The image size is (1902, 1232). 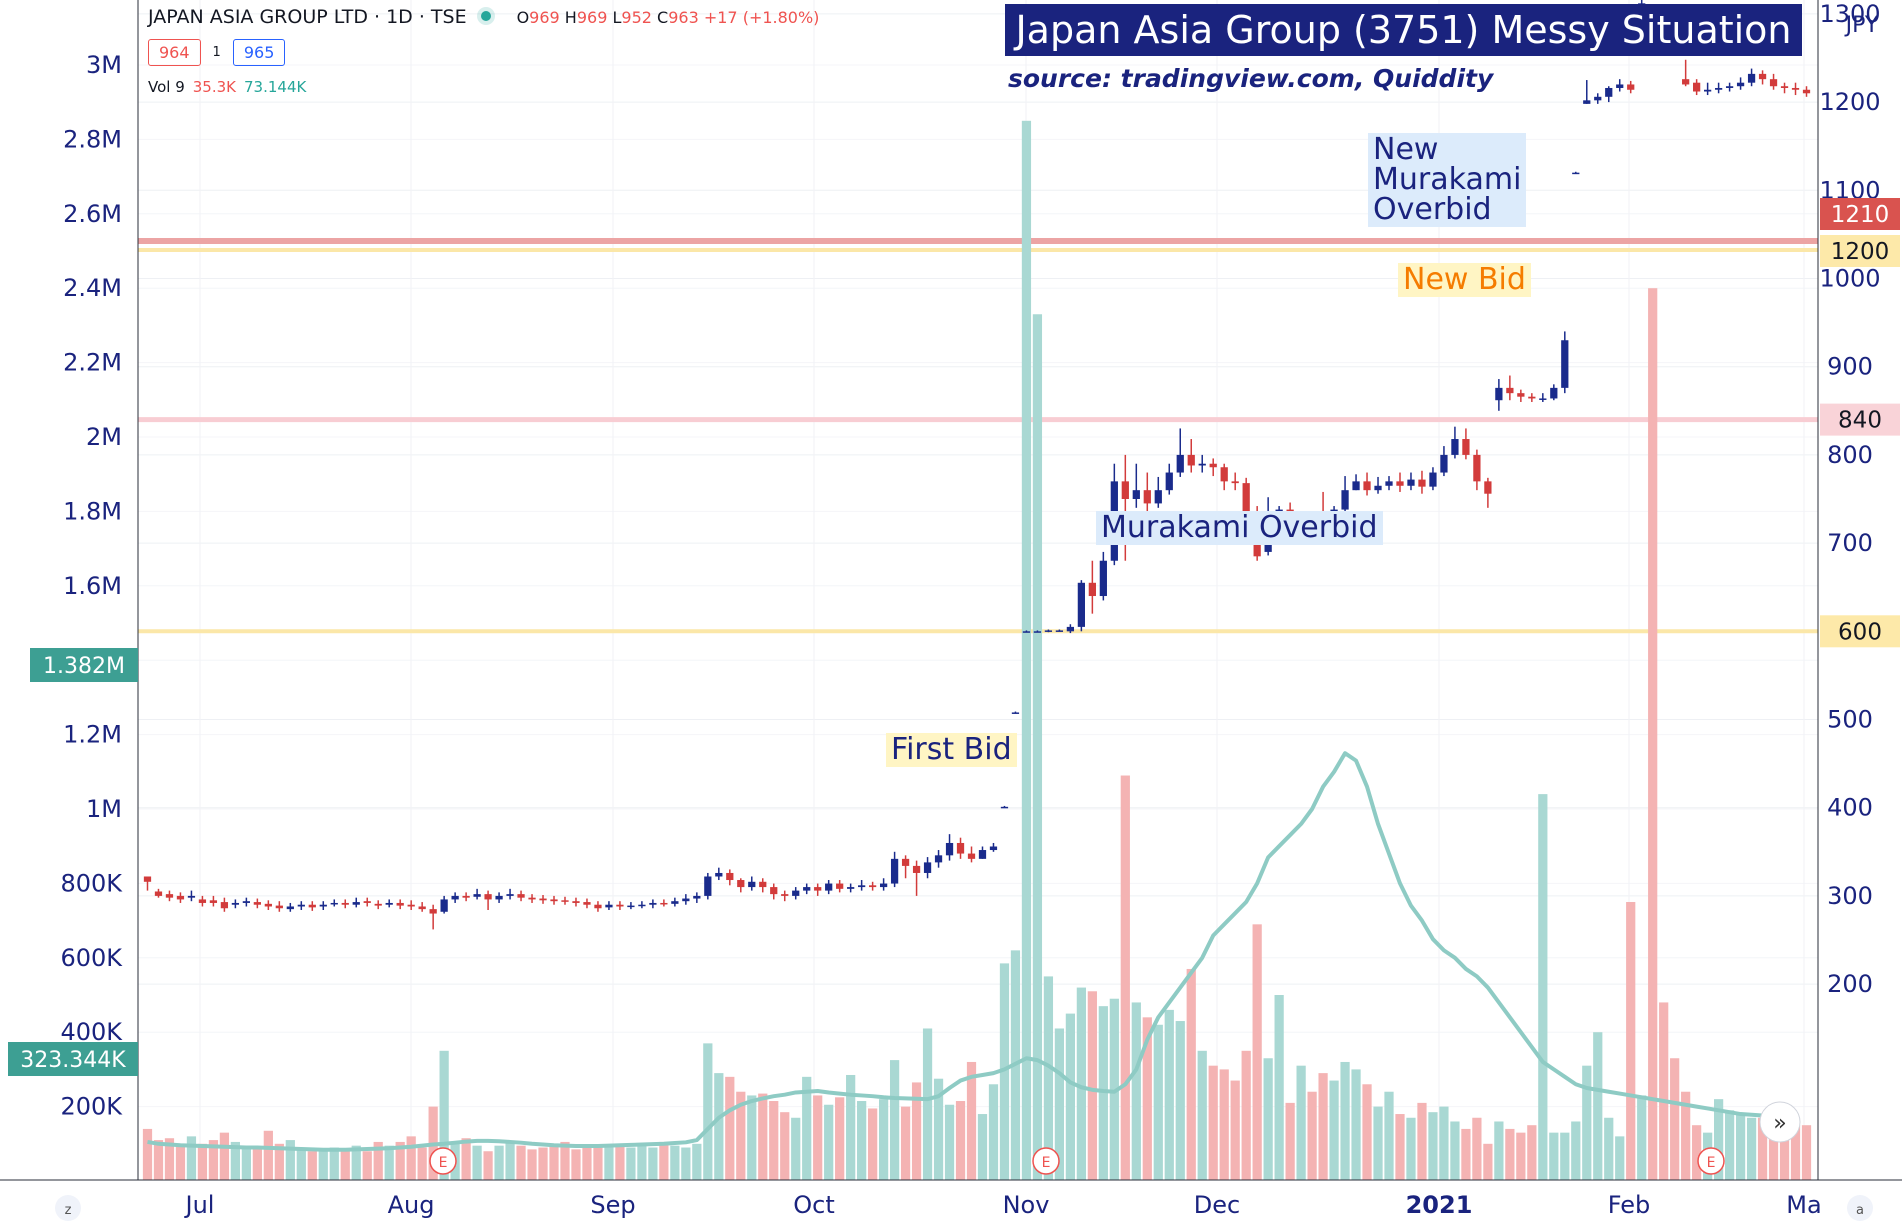 What do you see at coordinates (411, 1205) in the screenshot?
I see `time-tick-label: Aug` at bounding box center [411, 1205].